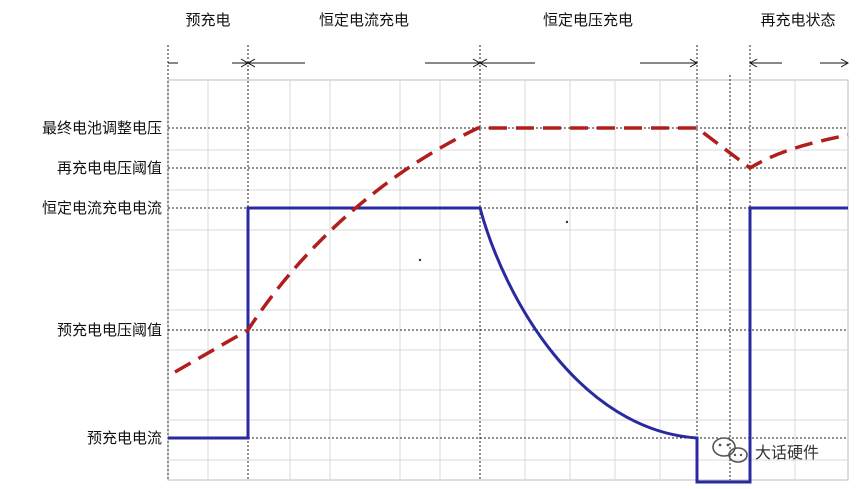 The width and height of the screenshot is (865, 489). I want to click on level-label-cc-current: 恒定电流充电电流, so click(102, 208).